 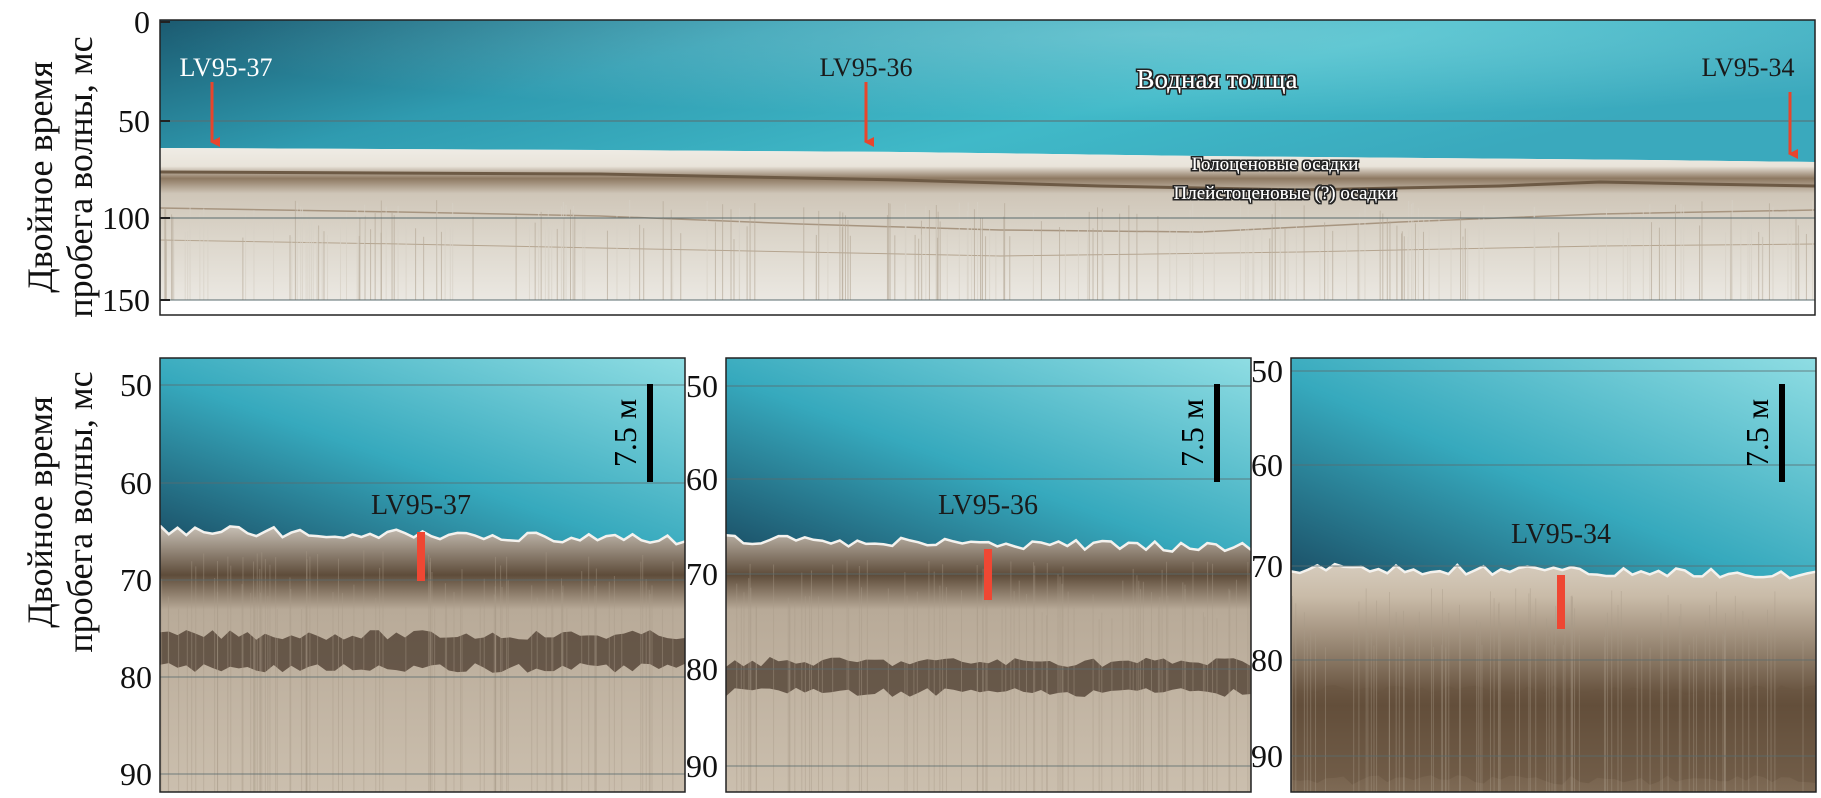 What do you see at coordinates (1275, 164) in the screenshot?
I see `holocene-label: Голоценовые осадки` at bounding box center [1275, 164].